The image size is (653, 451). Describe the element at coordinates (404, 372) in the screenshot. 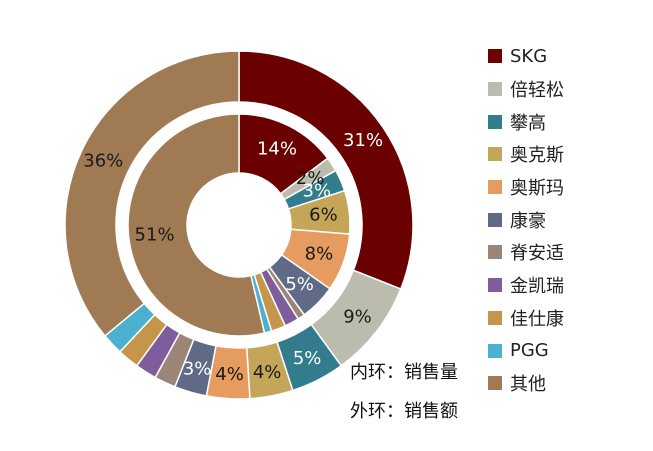

I see `inner-ring-note: 内环：销售量` at that location.